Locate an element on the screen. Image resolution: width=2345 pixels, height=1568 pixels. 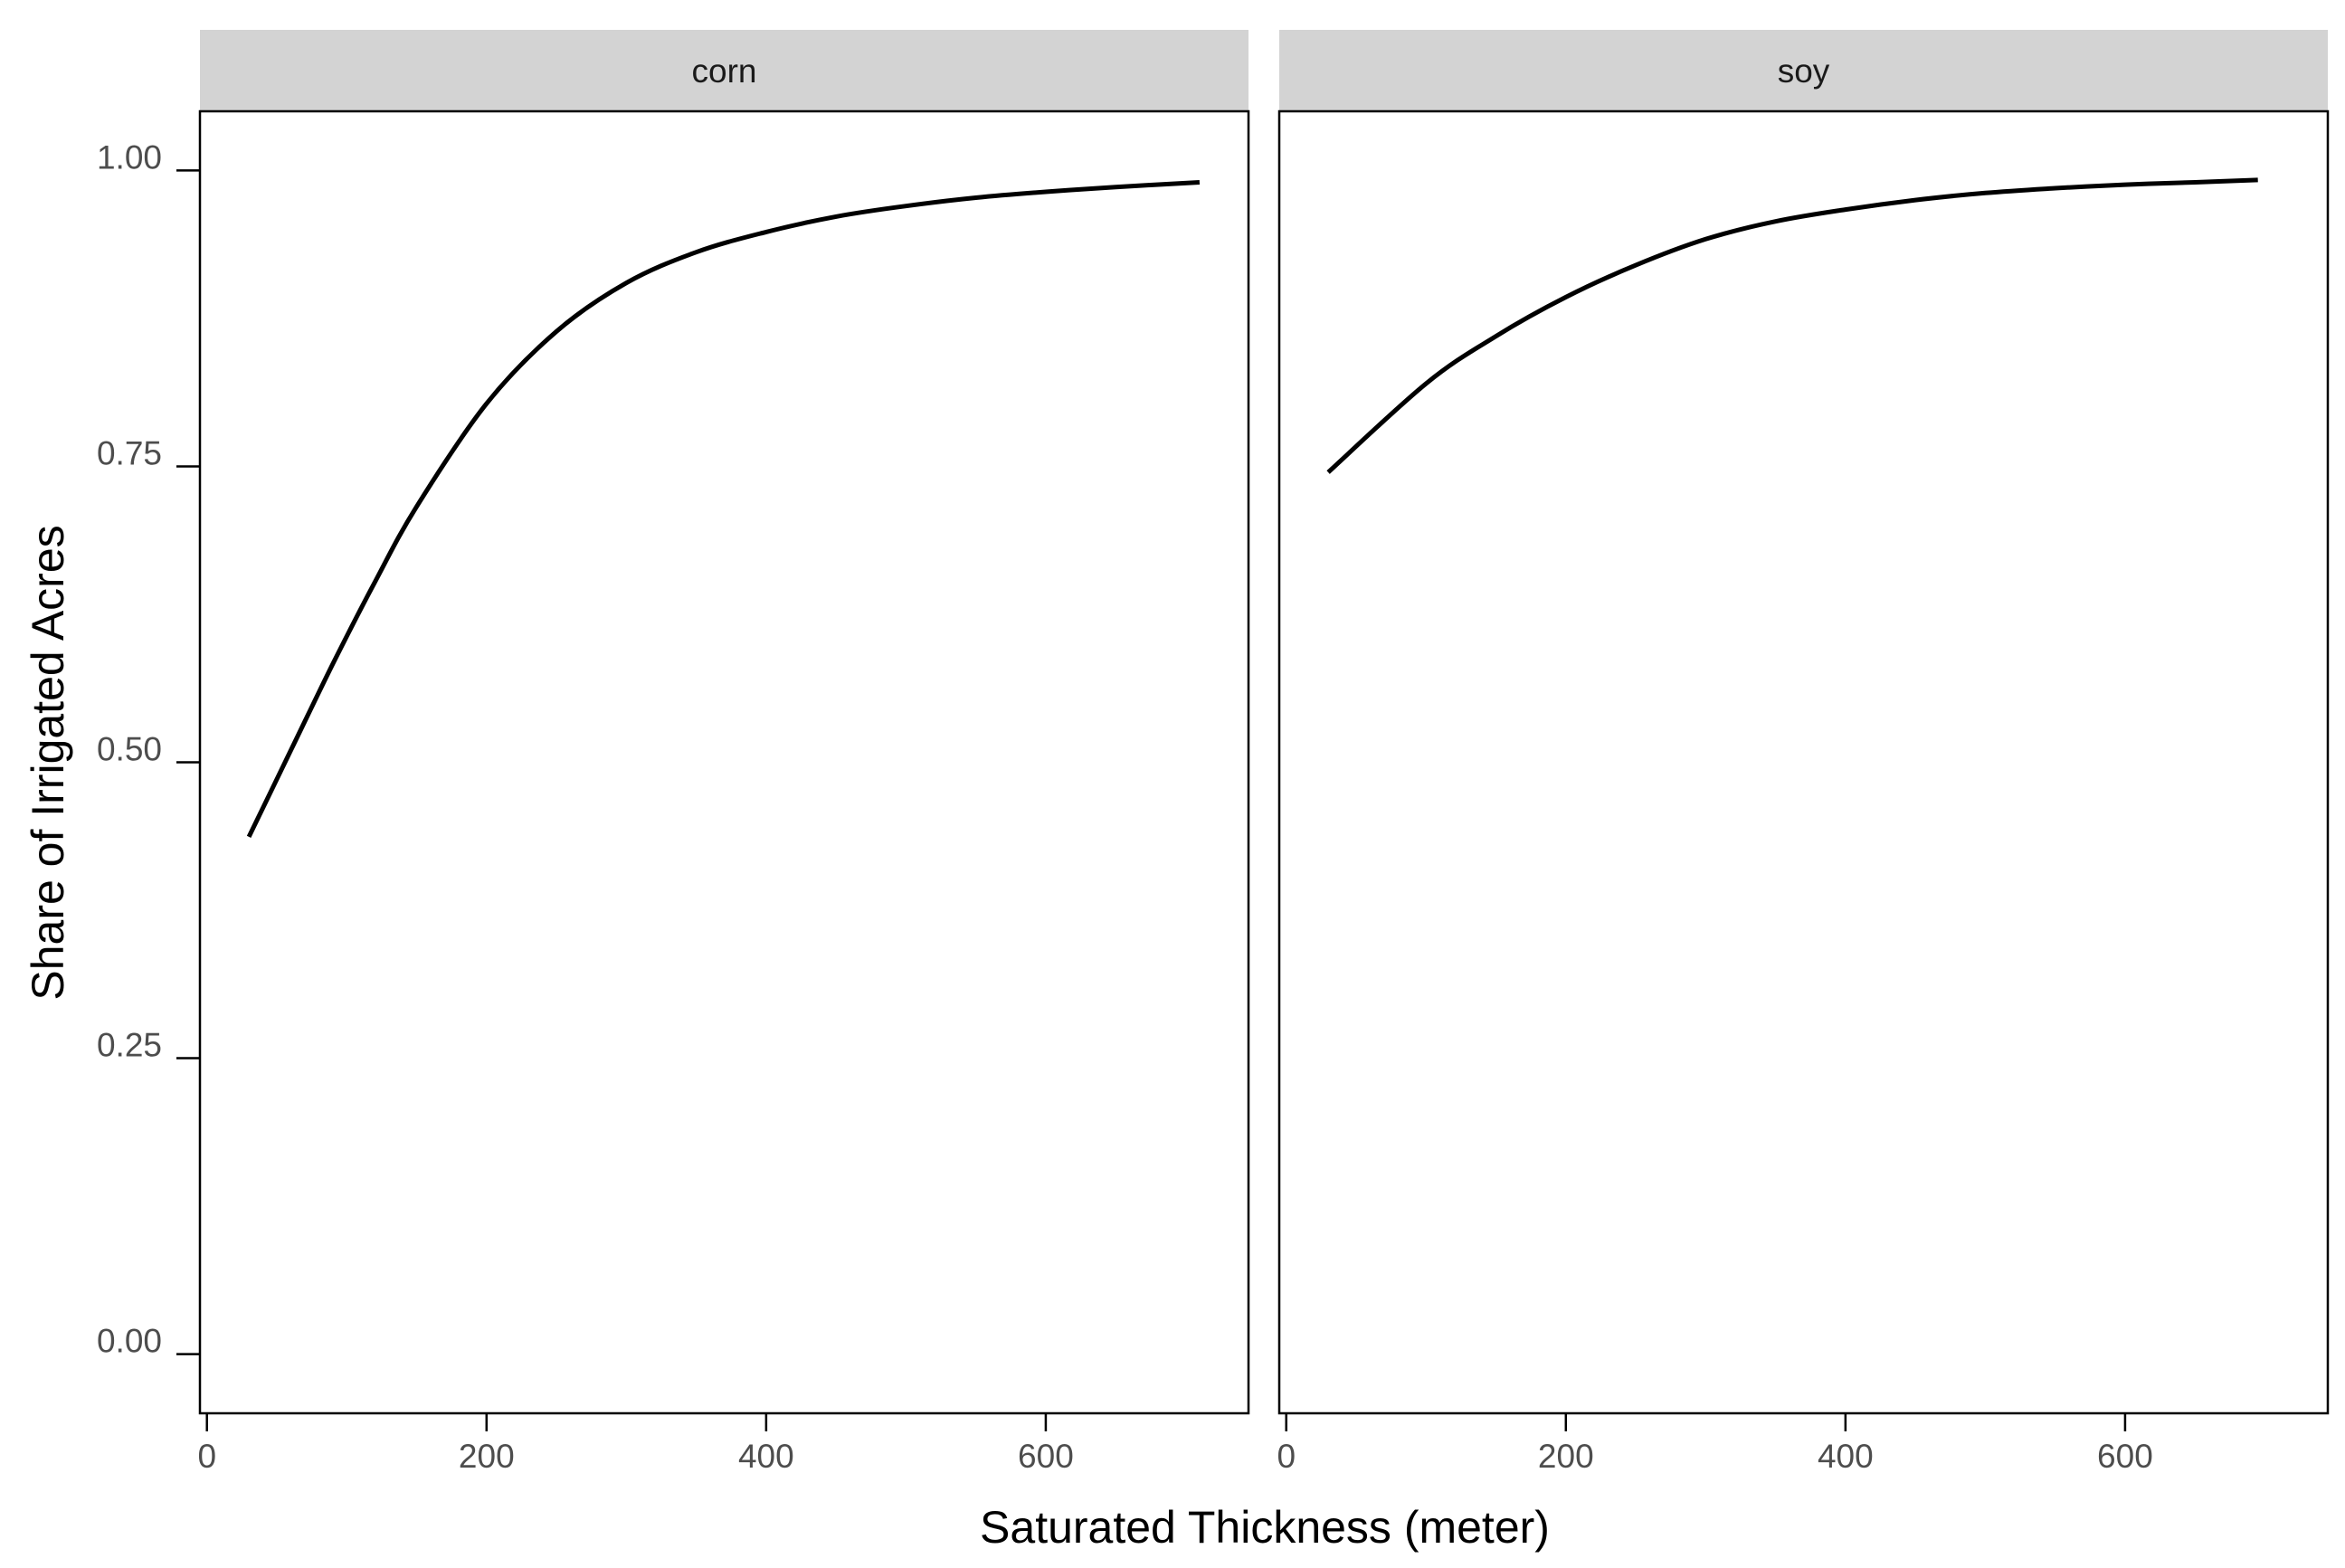
facet-strip-label: corn is located at coordinates (724, 71).